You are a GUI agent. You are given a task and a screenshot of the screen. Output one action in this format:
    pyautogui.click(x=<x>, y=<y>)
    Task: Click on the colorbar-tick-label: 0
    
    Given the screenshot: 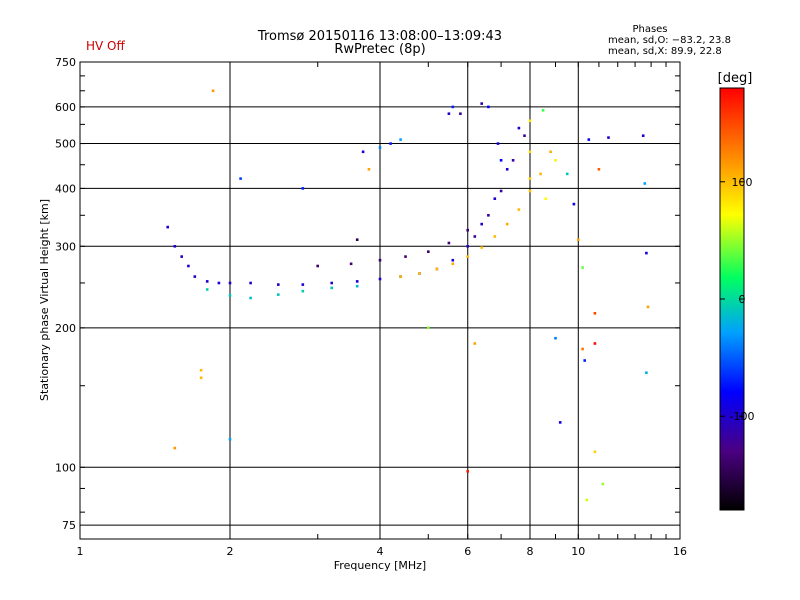 What is the action you would take?
    pyautogui.click(x=742, y=299)
    